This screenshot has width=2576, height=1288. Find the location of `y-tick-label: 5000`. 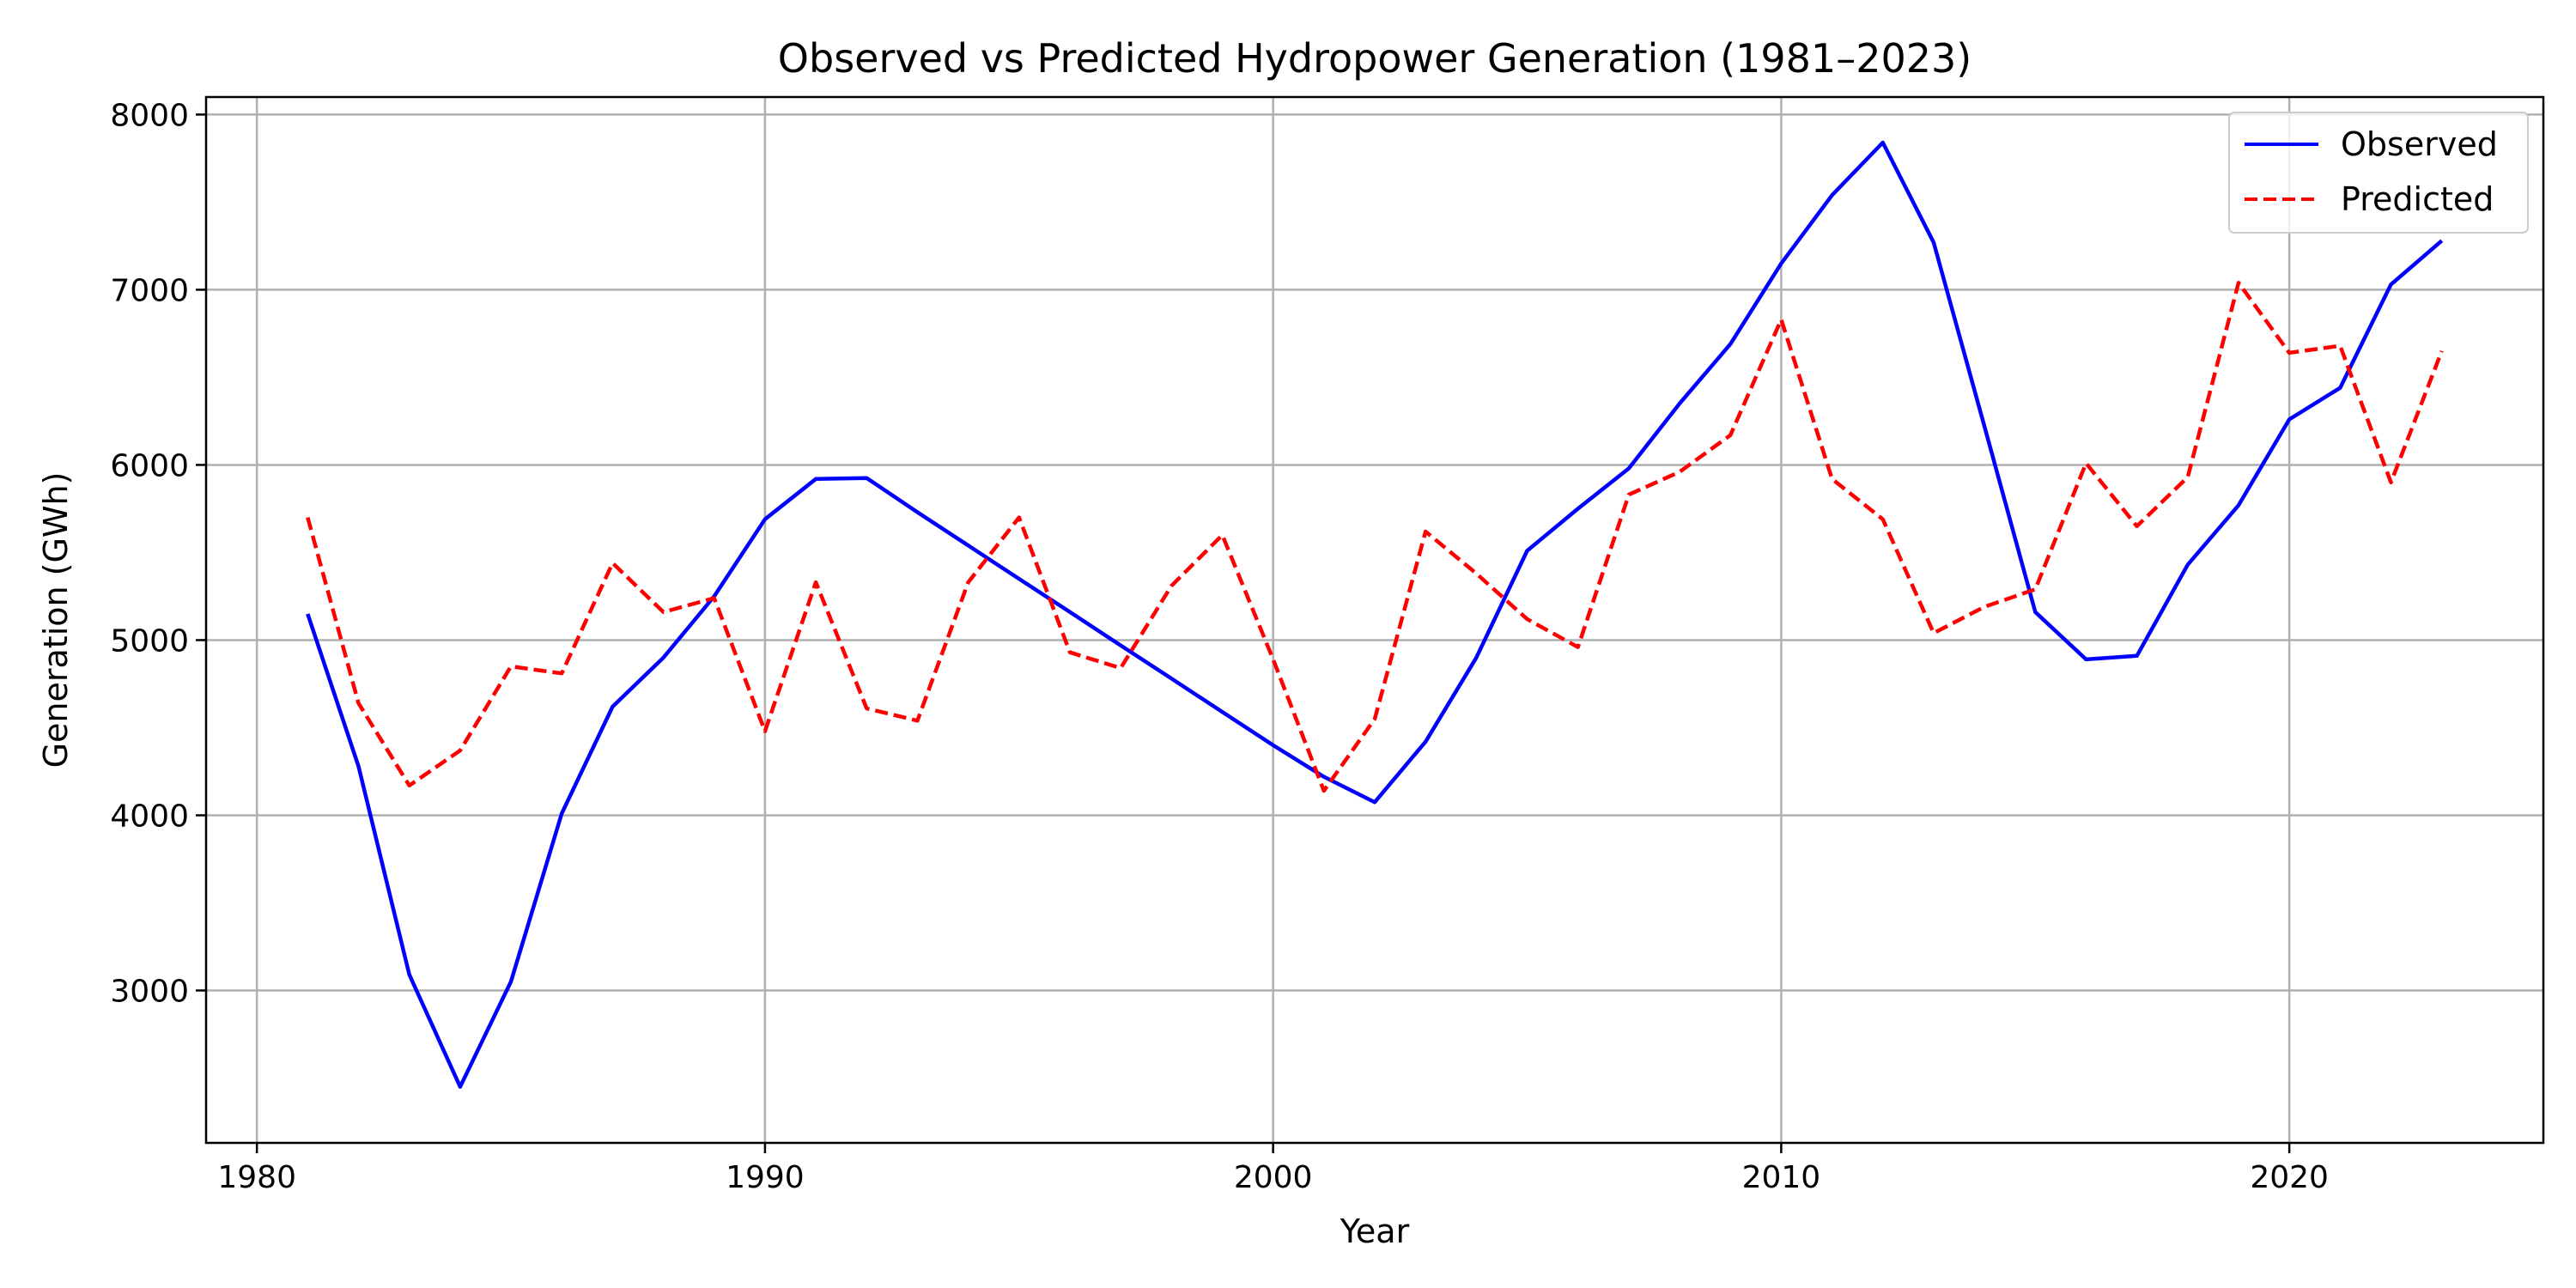

y-tick-label: 5000 is located at coordinates (149, 641).